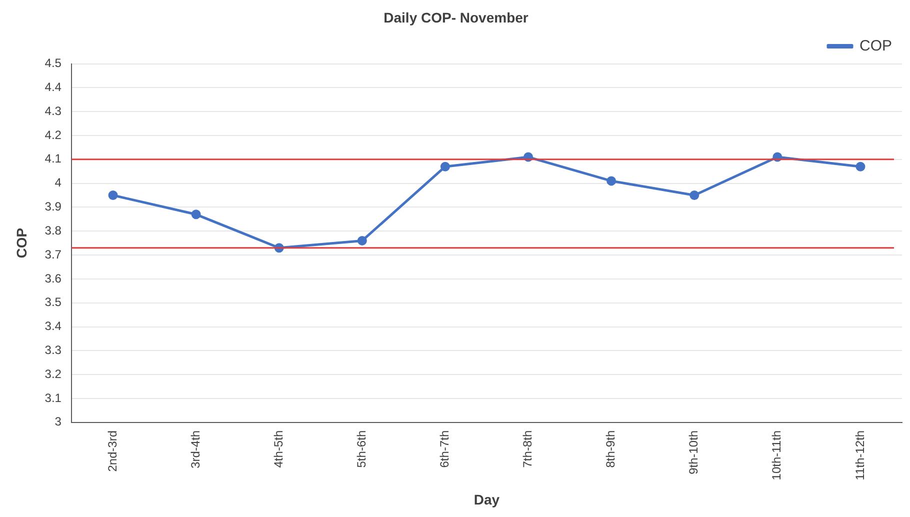 This screenshot has height=517, width=910. I want to click on y-tick-label: 3, so click(58, 421).